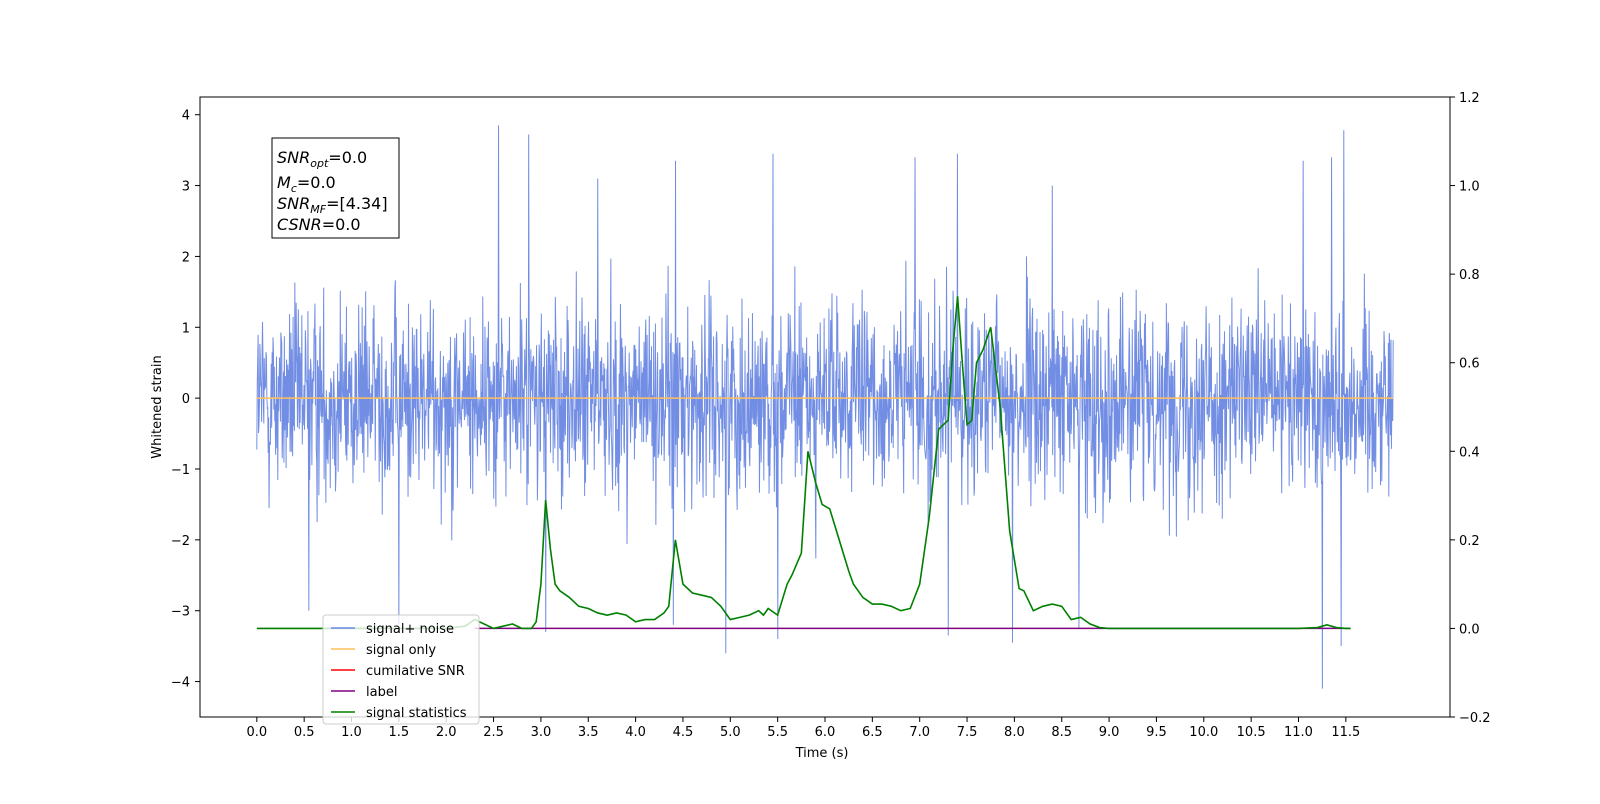  Describe the element at coordinates (180, 470) in the screenshot. I see `y-tick-label: −1` at that location.